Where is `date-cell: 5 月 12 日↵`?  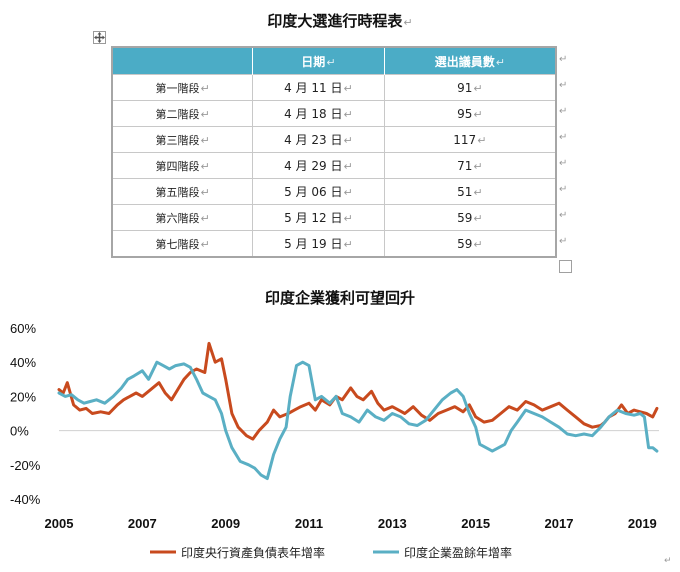 date-cell: 5 月 12 日↵ is located at coordinates (318, 217).